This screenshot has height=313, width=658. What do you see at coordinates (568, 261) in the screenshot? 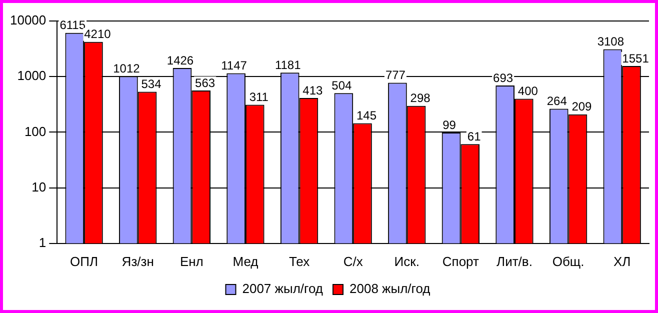
I see `x-tick-label: Общ.` at bounding box center [568, 261].